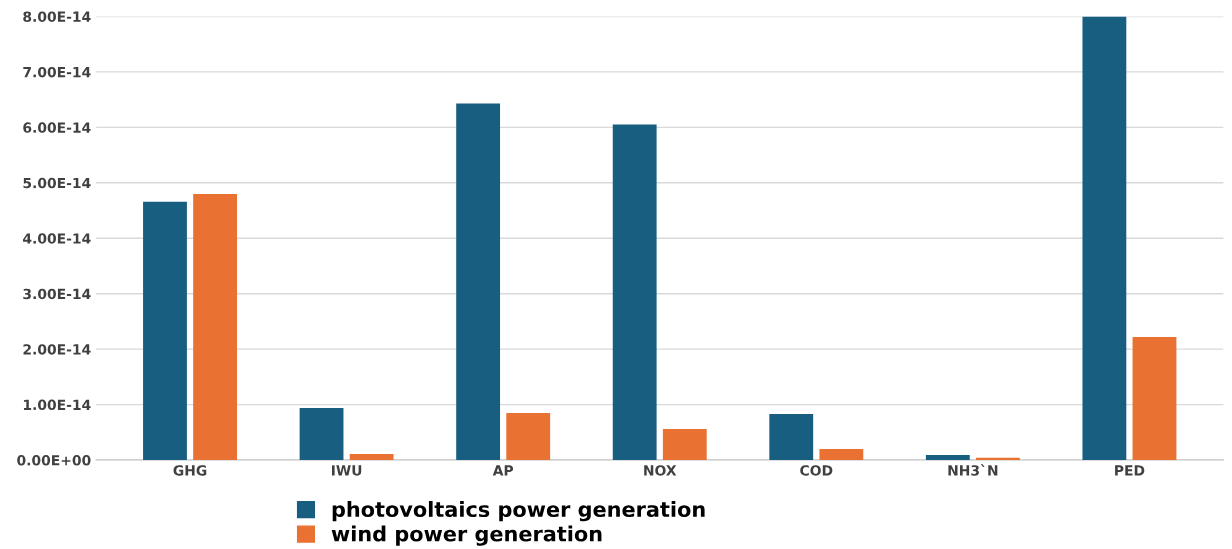 The width and height of the screenshot is (1232, 549). I want to click on y-tick-label: 1.00E-14, so click(57, 405).